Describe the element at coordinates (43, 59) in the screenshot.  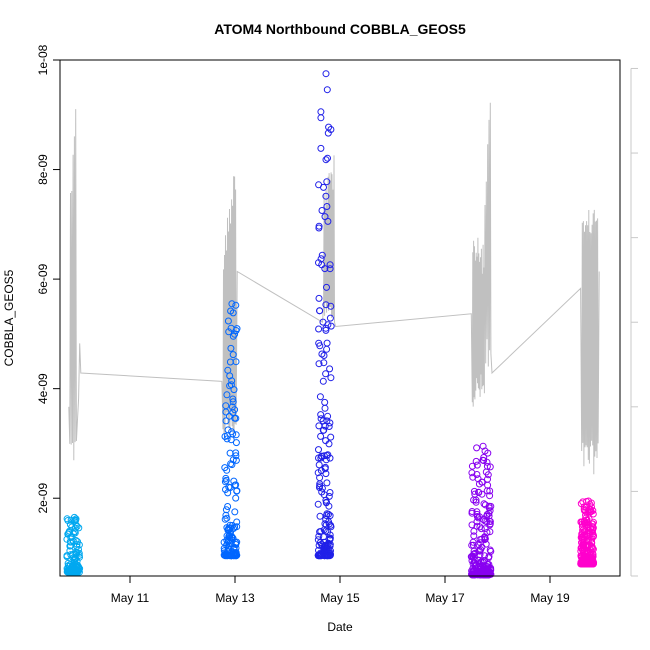
I see `y-tick-label: 1e-08` at that location.